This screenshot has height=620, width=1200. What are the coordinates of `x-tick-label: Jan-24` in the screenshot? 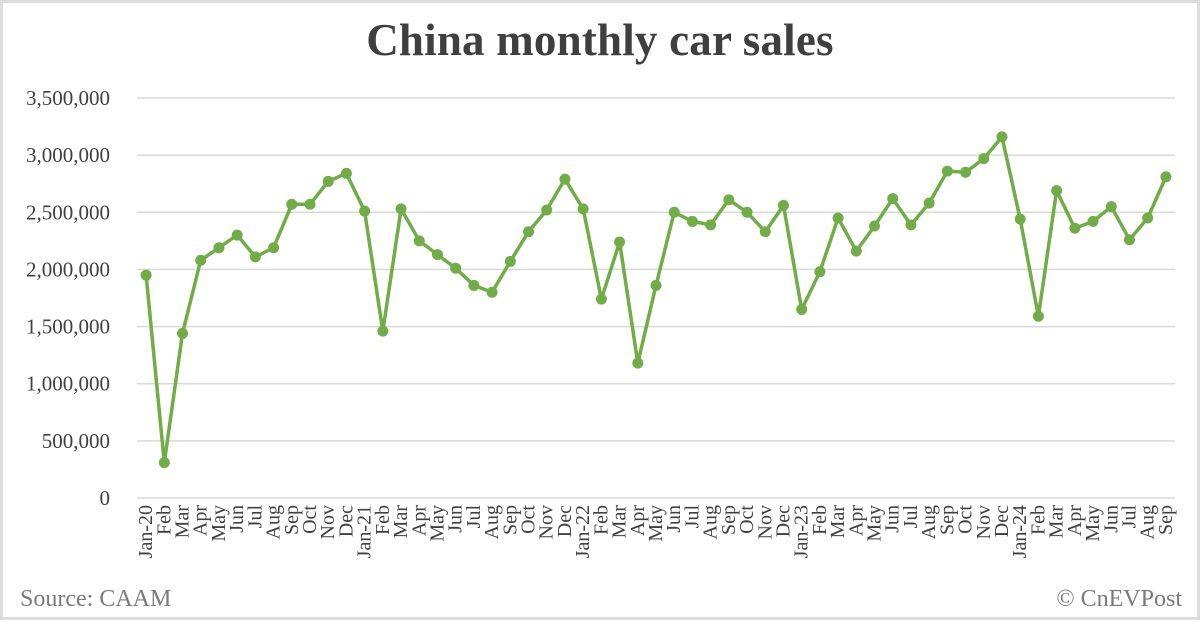 It's located at (1020, 531).